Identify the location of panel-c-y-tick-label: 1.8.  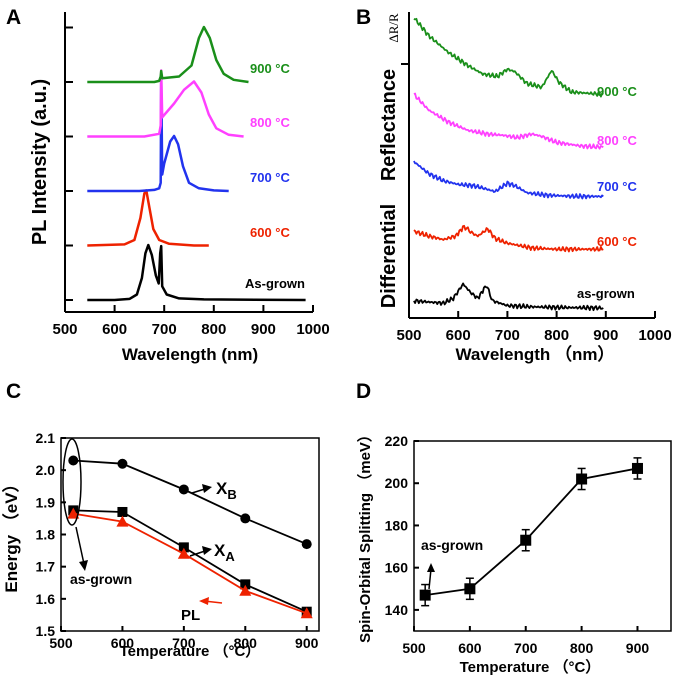
(46, 535).